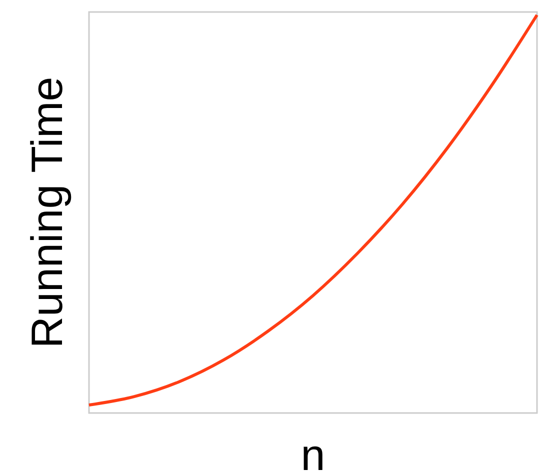  Describe the element at coordinates (47, 212) in the screenshot. I see `y-axis-title: Running Time` at that location.